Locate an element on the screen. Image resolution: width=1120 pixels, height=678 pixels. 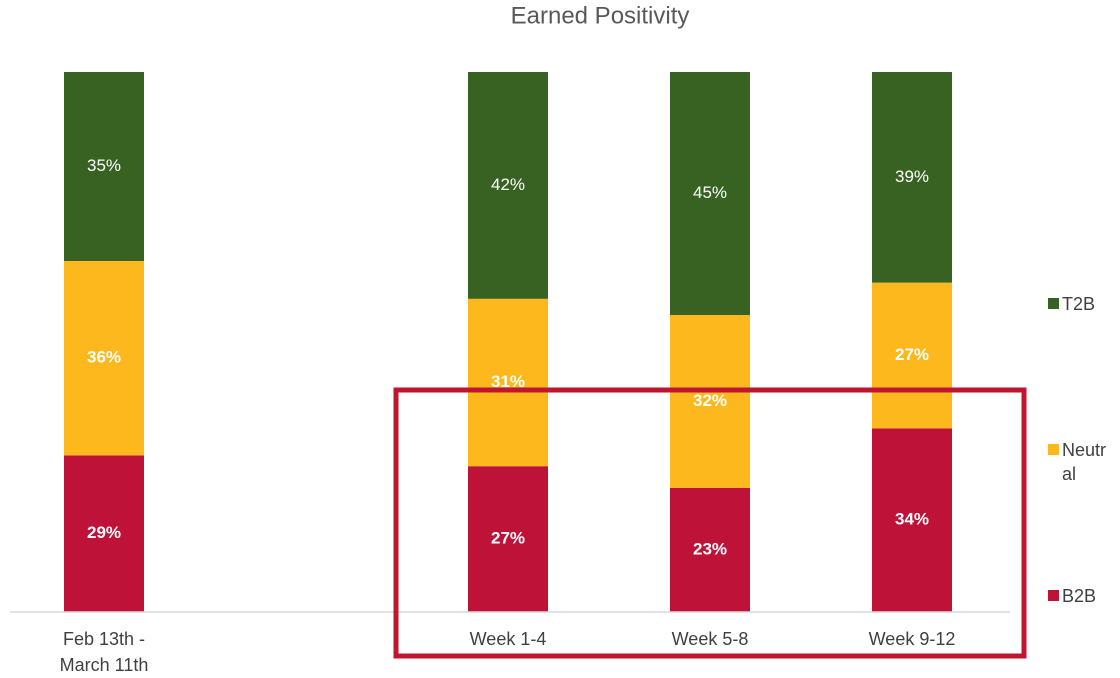
data-label: 34% is located at coordinates (912, 519).